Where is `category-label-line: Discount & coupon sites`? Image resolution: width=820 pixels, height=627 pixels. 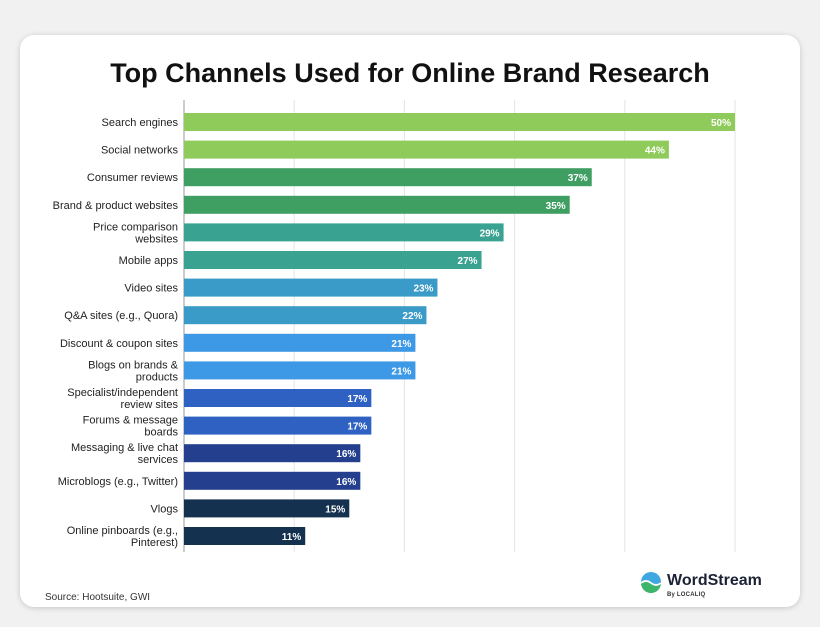
category-label-line: Discount & coupon sites is located at coordinates (119, 344).